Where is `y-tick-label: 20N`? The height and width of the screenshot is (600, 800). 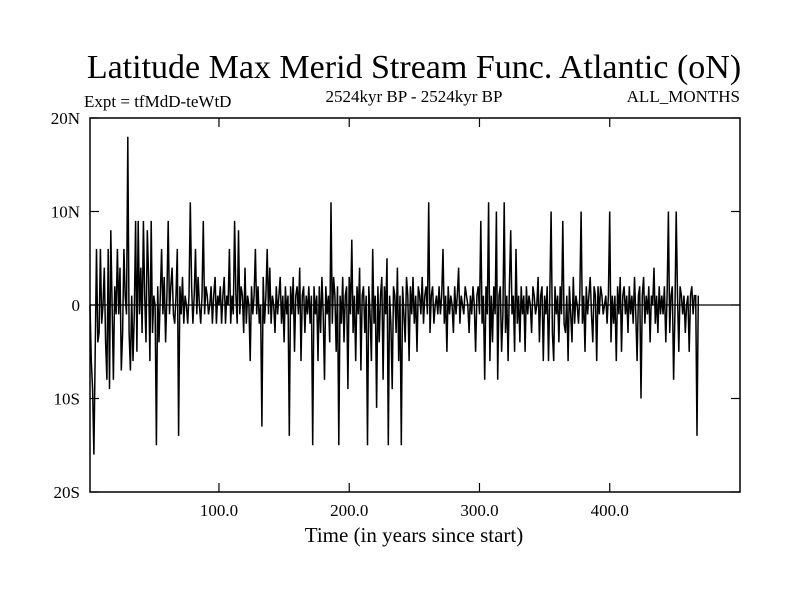
y-tick-label: 20N is located at coordinates (65, 118).